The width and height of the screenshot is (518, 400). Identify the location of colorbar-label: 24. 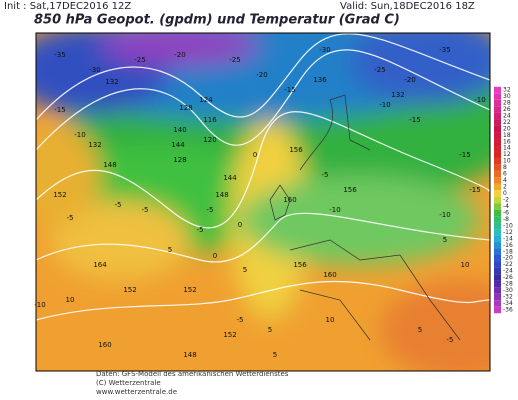
(507, 115).